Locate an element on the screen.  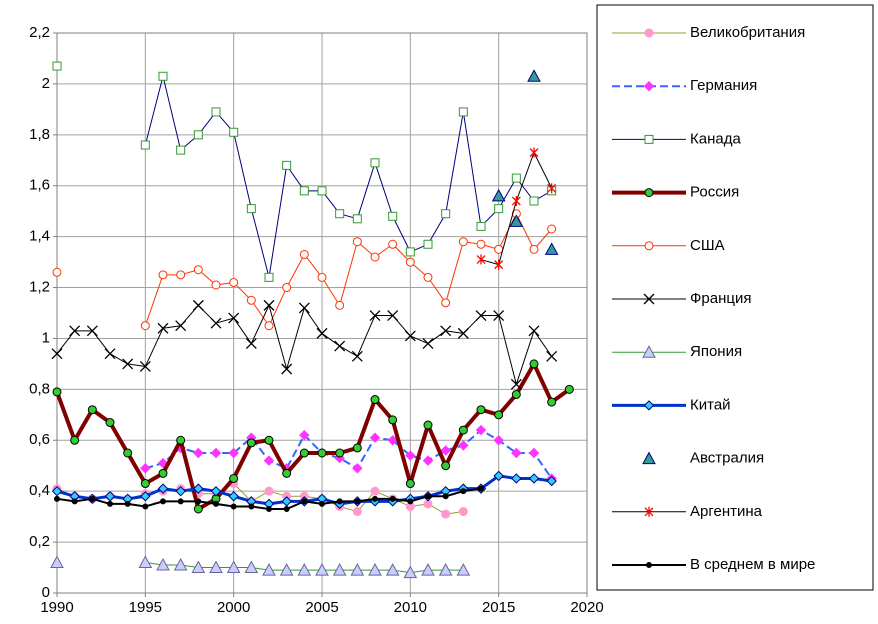
legend-label: Австралия is located at coordinates (727, 458).